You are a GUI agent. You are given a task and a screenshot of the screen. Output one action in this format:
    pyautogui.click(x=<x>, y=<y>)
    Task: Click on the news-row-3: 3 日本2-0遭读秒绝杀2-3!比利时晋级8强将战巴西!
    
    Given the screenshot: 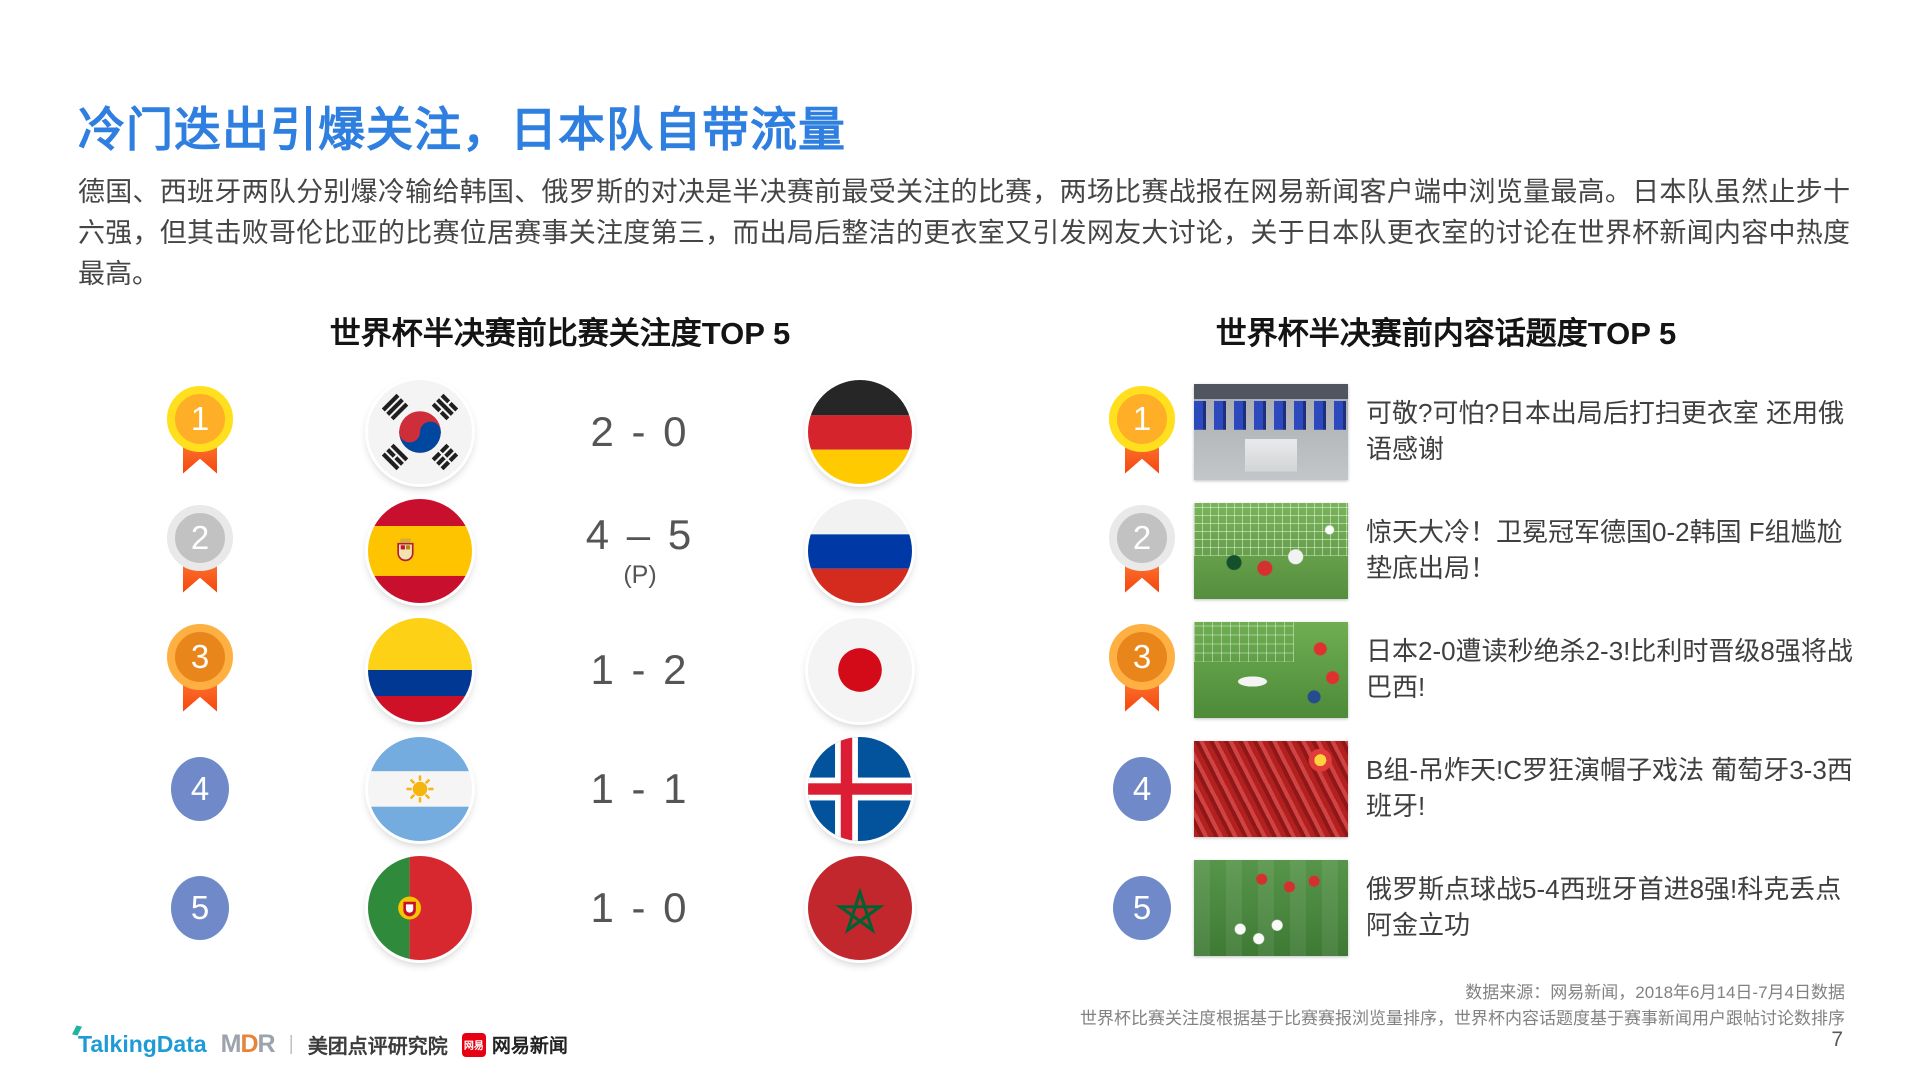 What is the action you would take?
    pyautogui.click(x=1477, y=669)
    